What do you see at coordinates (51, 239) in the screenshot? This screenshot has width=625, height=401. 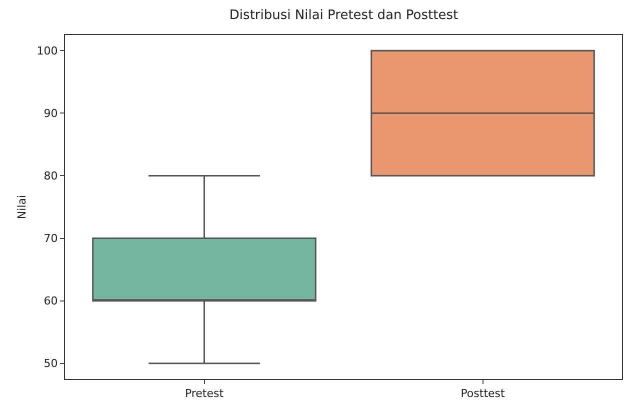 I see `y-tick-label: 70` at bounding box center [51, 239].